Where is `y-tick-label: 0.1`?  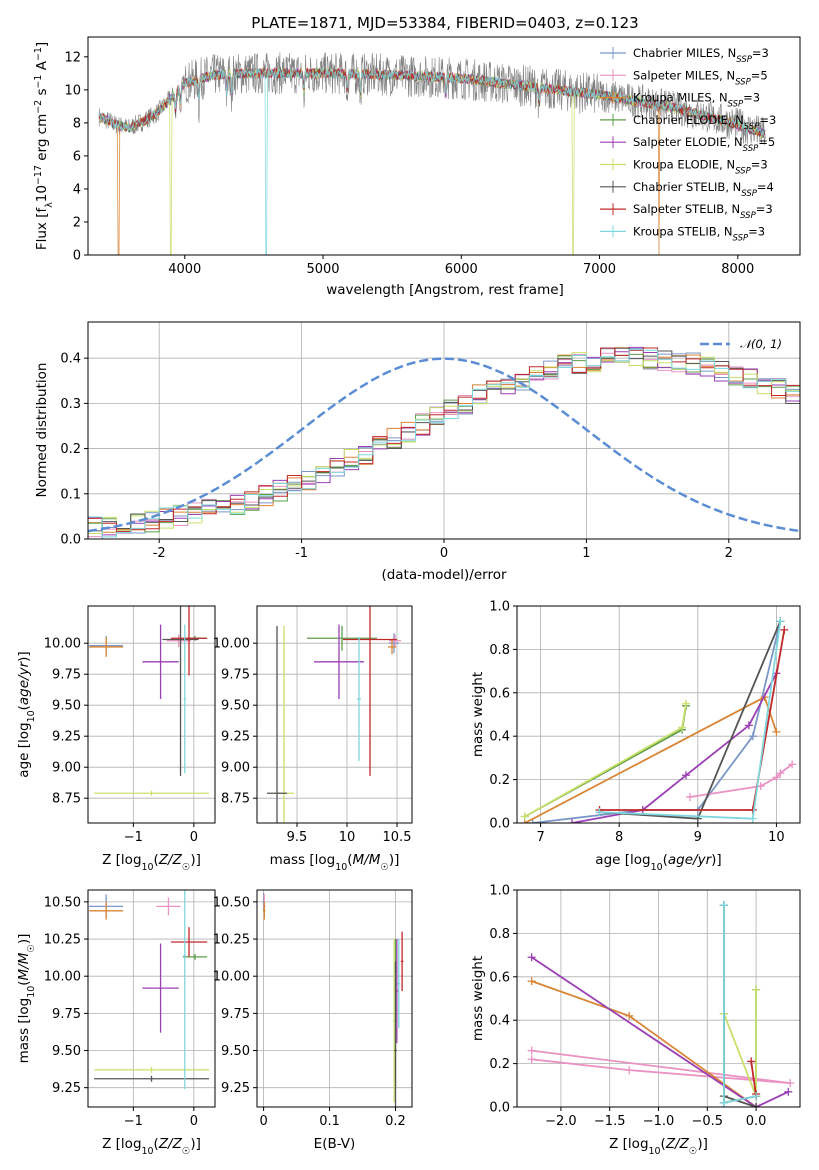
y-tick-label: 0.1 is located at coordinates (70, 494).